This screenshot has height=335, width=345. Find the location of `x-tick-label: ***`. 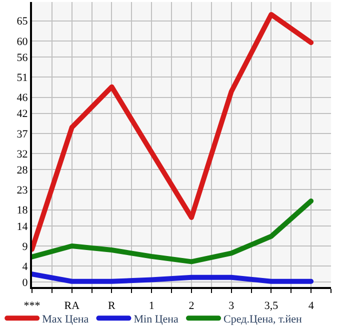

x-tick-label: *** is located at coordinates (32, 306).